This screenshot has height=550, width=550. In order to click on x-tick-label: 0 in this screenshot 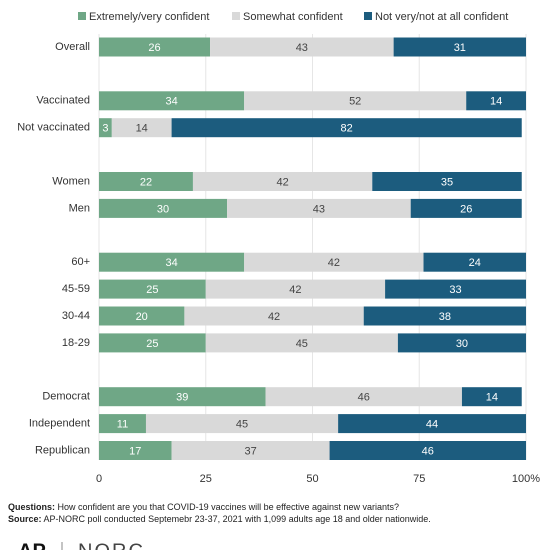, I will do `click(99, 479)`.